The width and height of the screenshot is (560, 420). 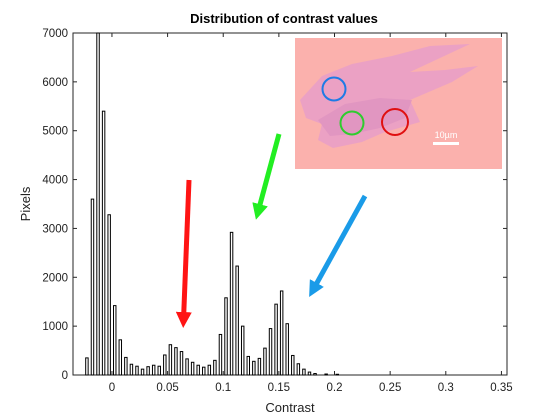 I want to click on chart-title: Distribution of contrast values, so click(x=284, y=18).